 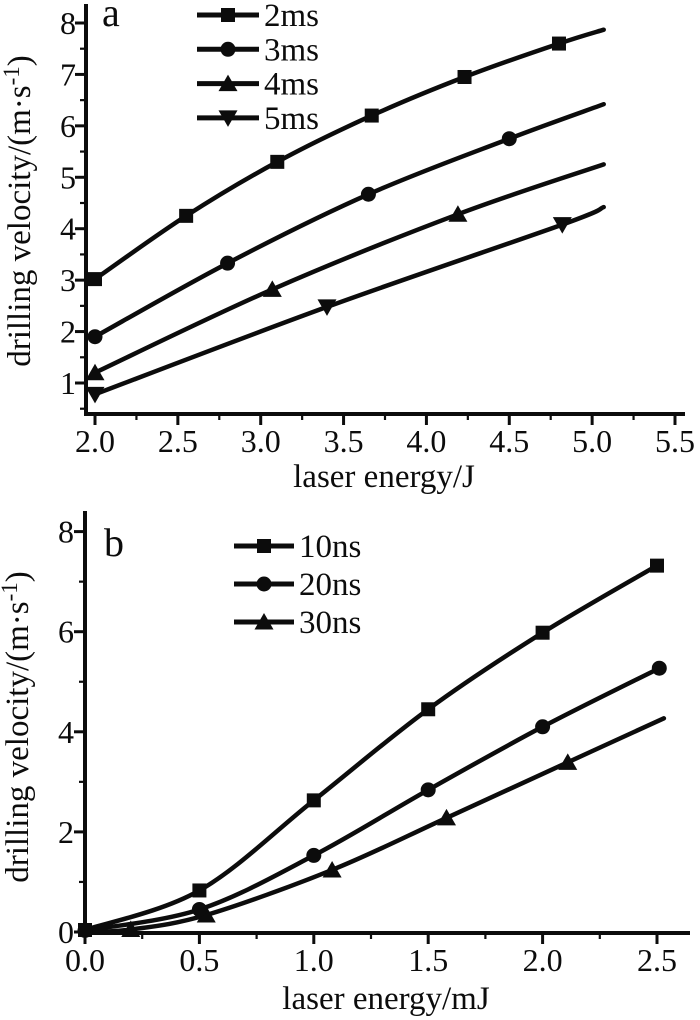 What do you see at coordinates (543, 960) in the screenshot?
I see `panel-b-x-tick-label: 2.0` at bounding box center [543, 960].